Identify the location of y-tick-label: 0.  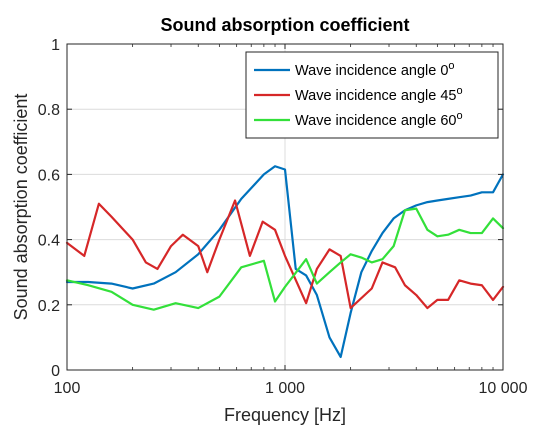
(55, 371).